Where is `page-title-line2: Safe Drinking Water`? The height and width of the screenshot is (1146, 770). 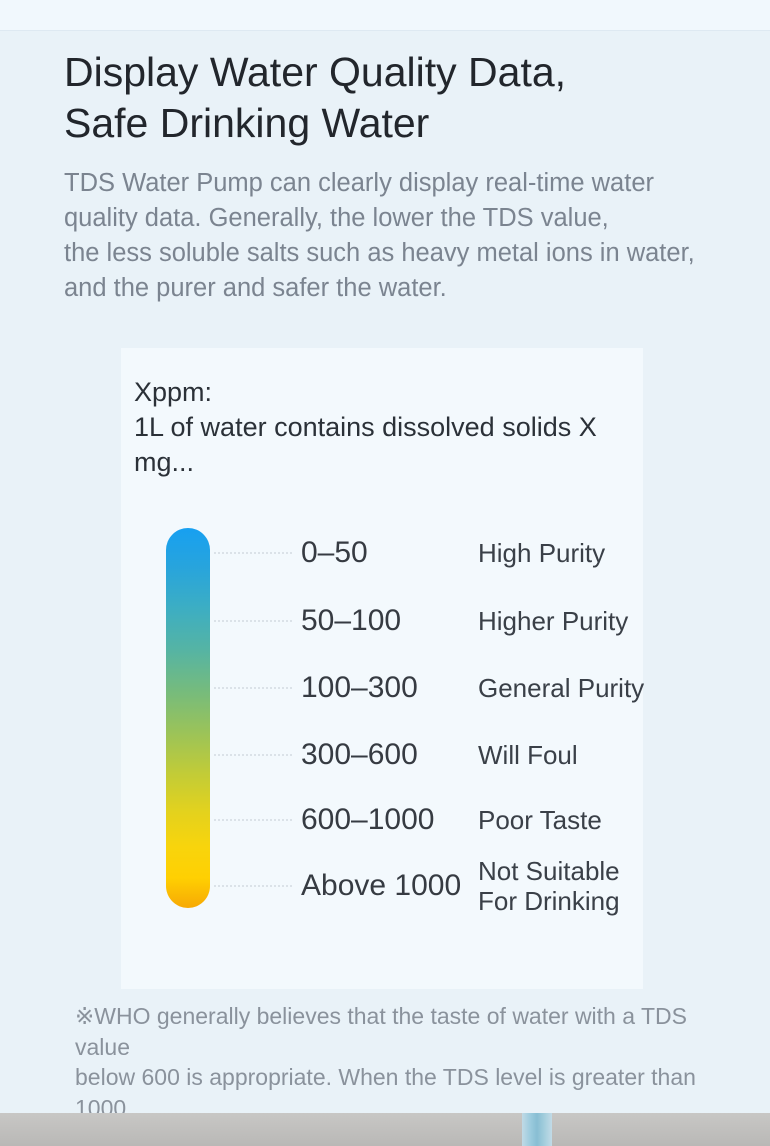
page-title-line2: Safe Drinking Water is located at coordinates (247, 123).